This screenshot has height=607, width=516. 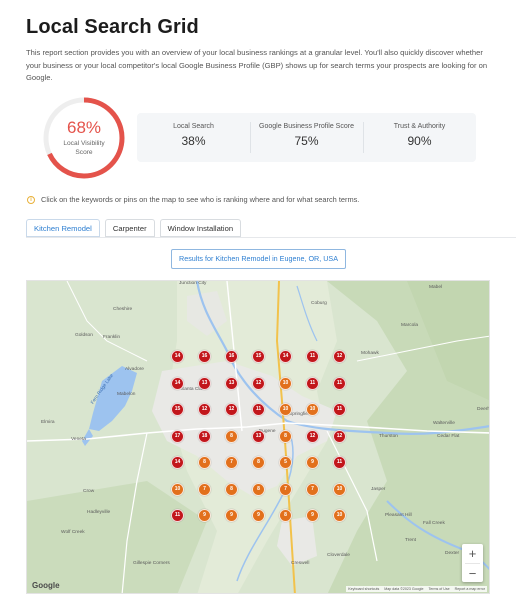 What do you see at coordinates (48, 422) in the screenshot?
I see `map-place-label: Elmira` at bounding box center [48, 422].